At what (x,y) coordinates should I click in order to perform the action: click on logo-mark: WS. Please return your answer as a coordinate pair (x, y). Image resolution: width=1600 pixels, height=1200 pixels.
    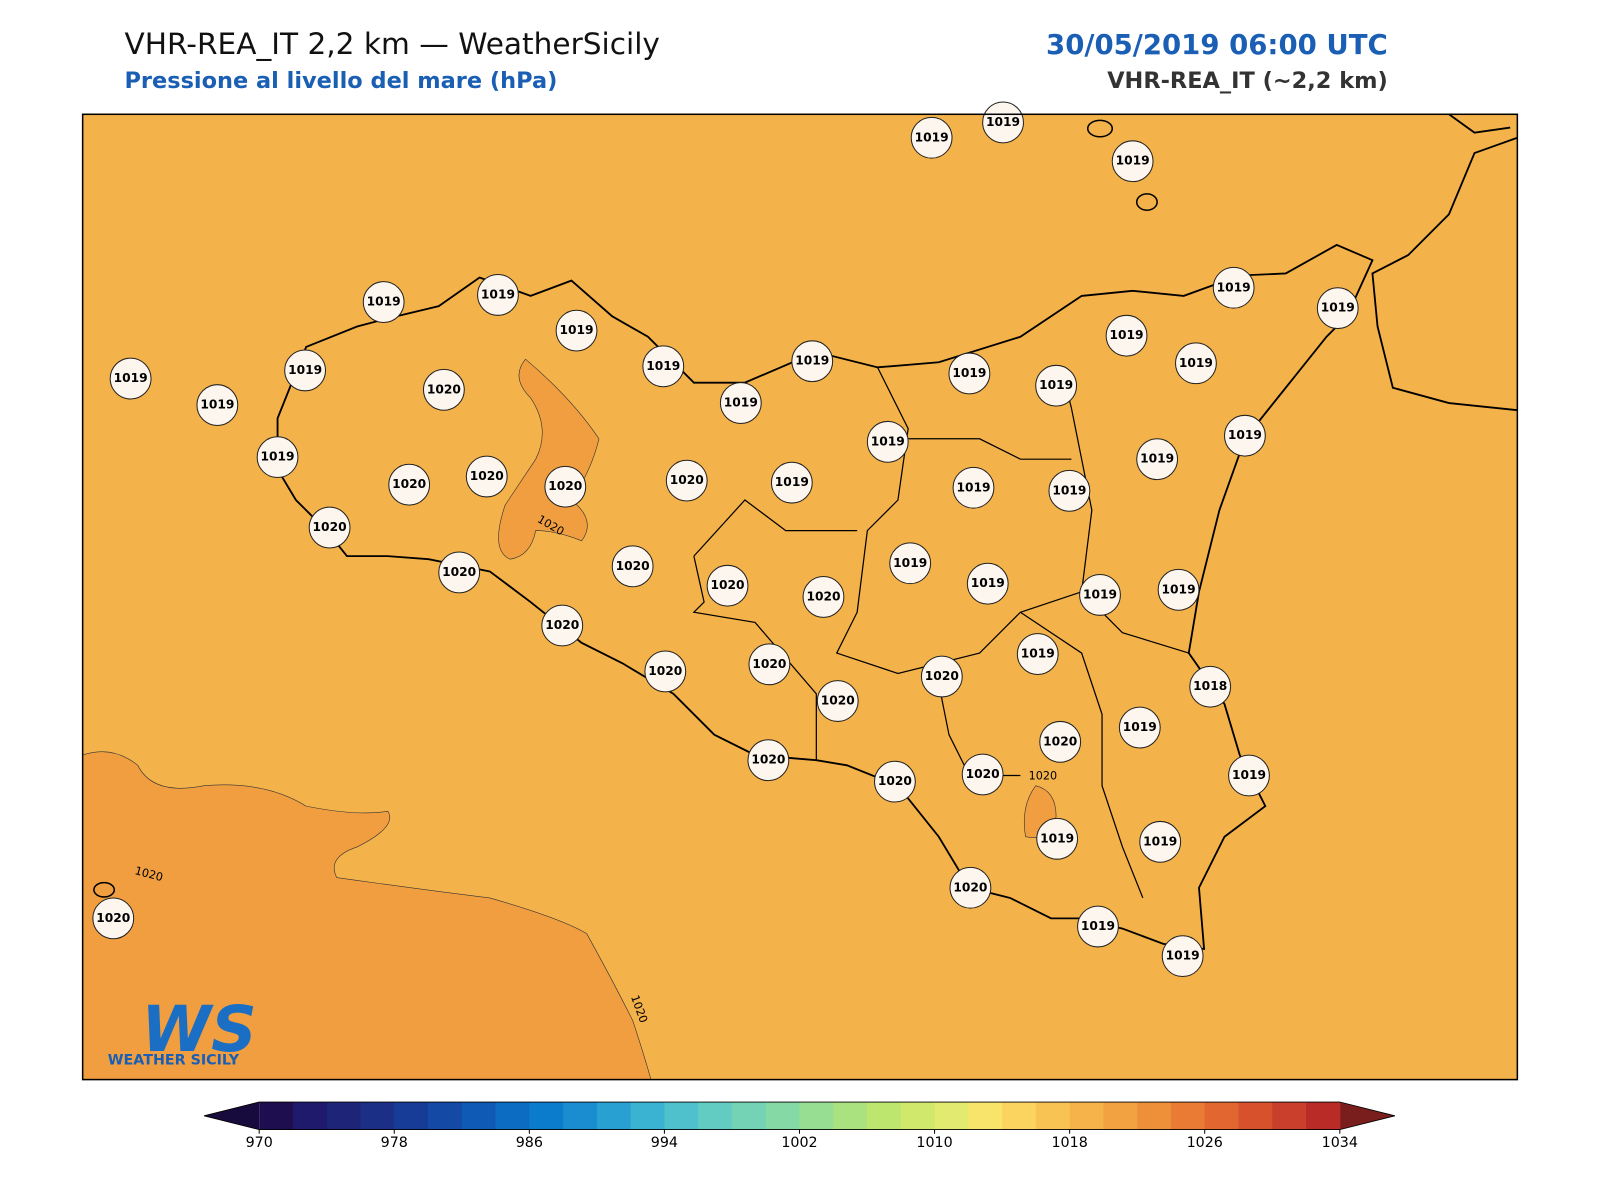
    Looking at the image, I should click on (198, 1029).